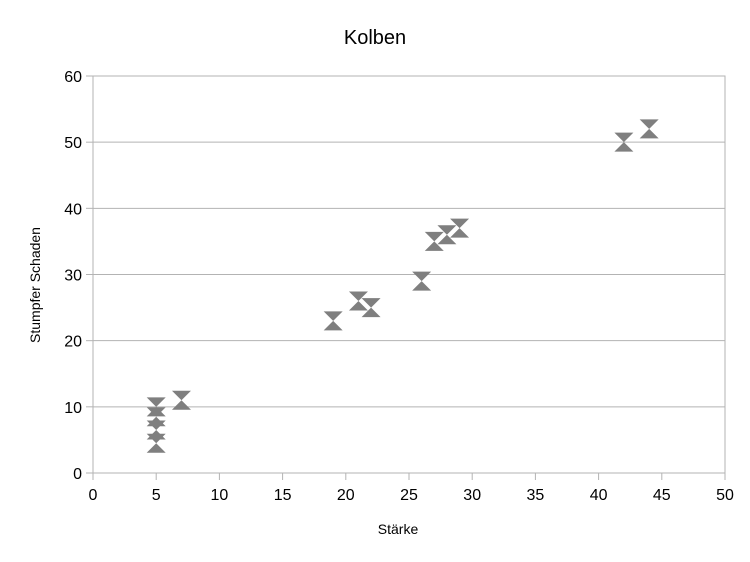  I want to click on x-tick-label: 15, so click(283, 495).